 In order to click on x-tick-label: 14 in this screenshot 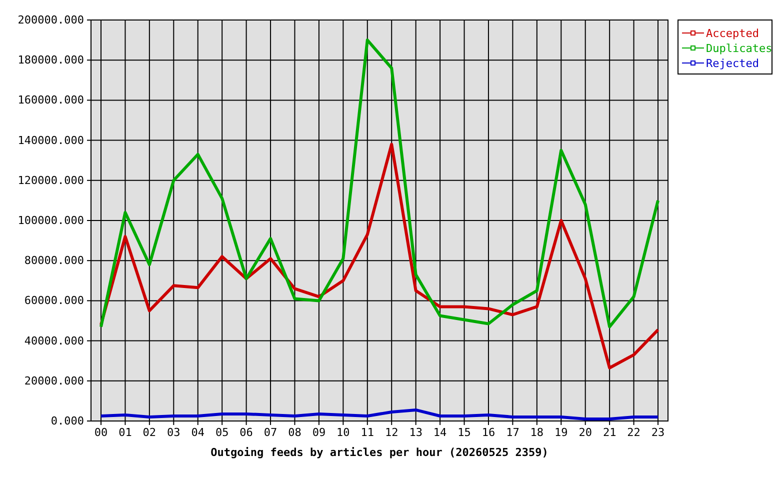, I will do `click(440, 432)`.